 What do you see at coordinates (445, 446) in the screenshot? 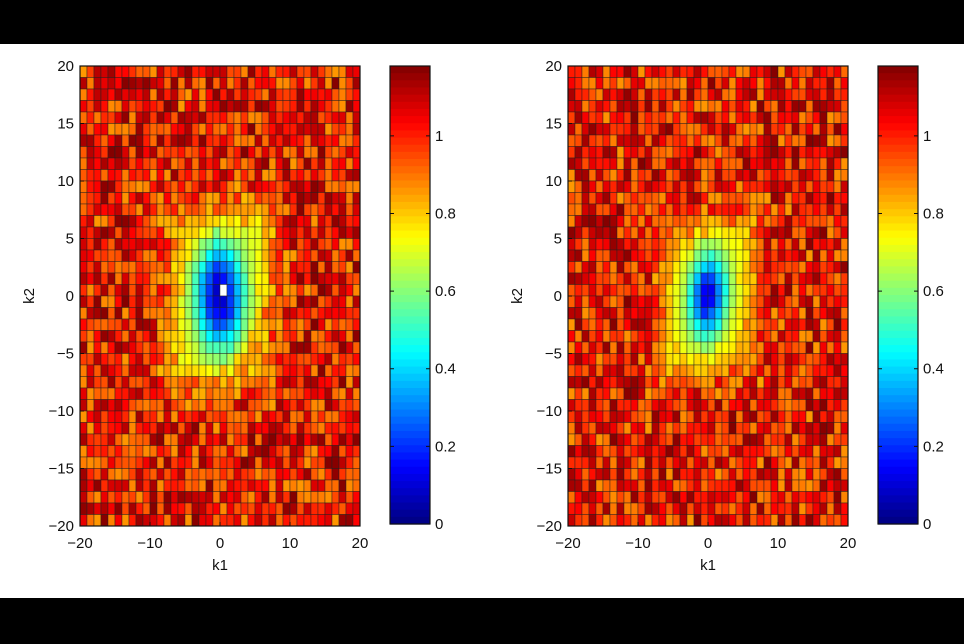
I see `colorbar-tick-label: 0.2` at bounding box center [445, 446].